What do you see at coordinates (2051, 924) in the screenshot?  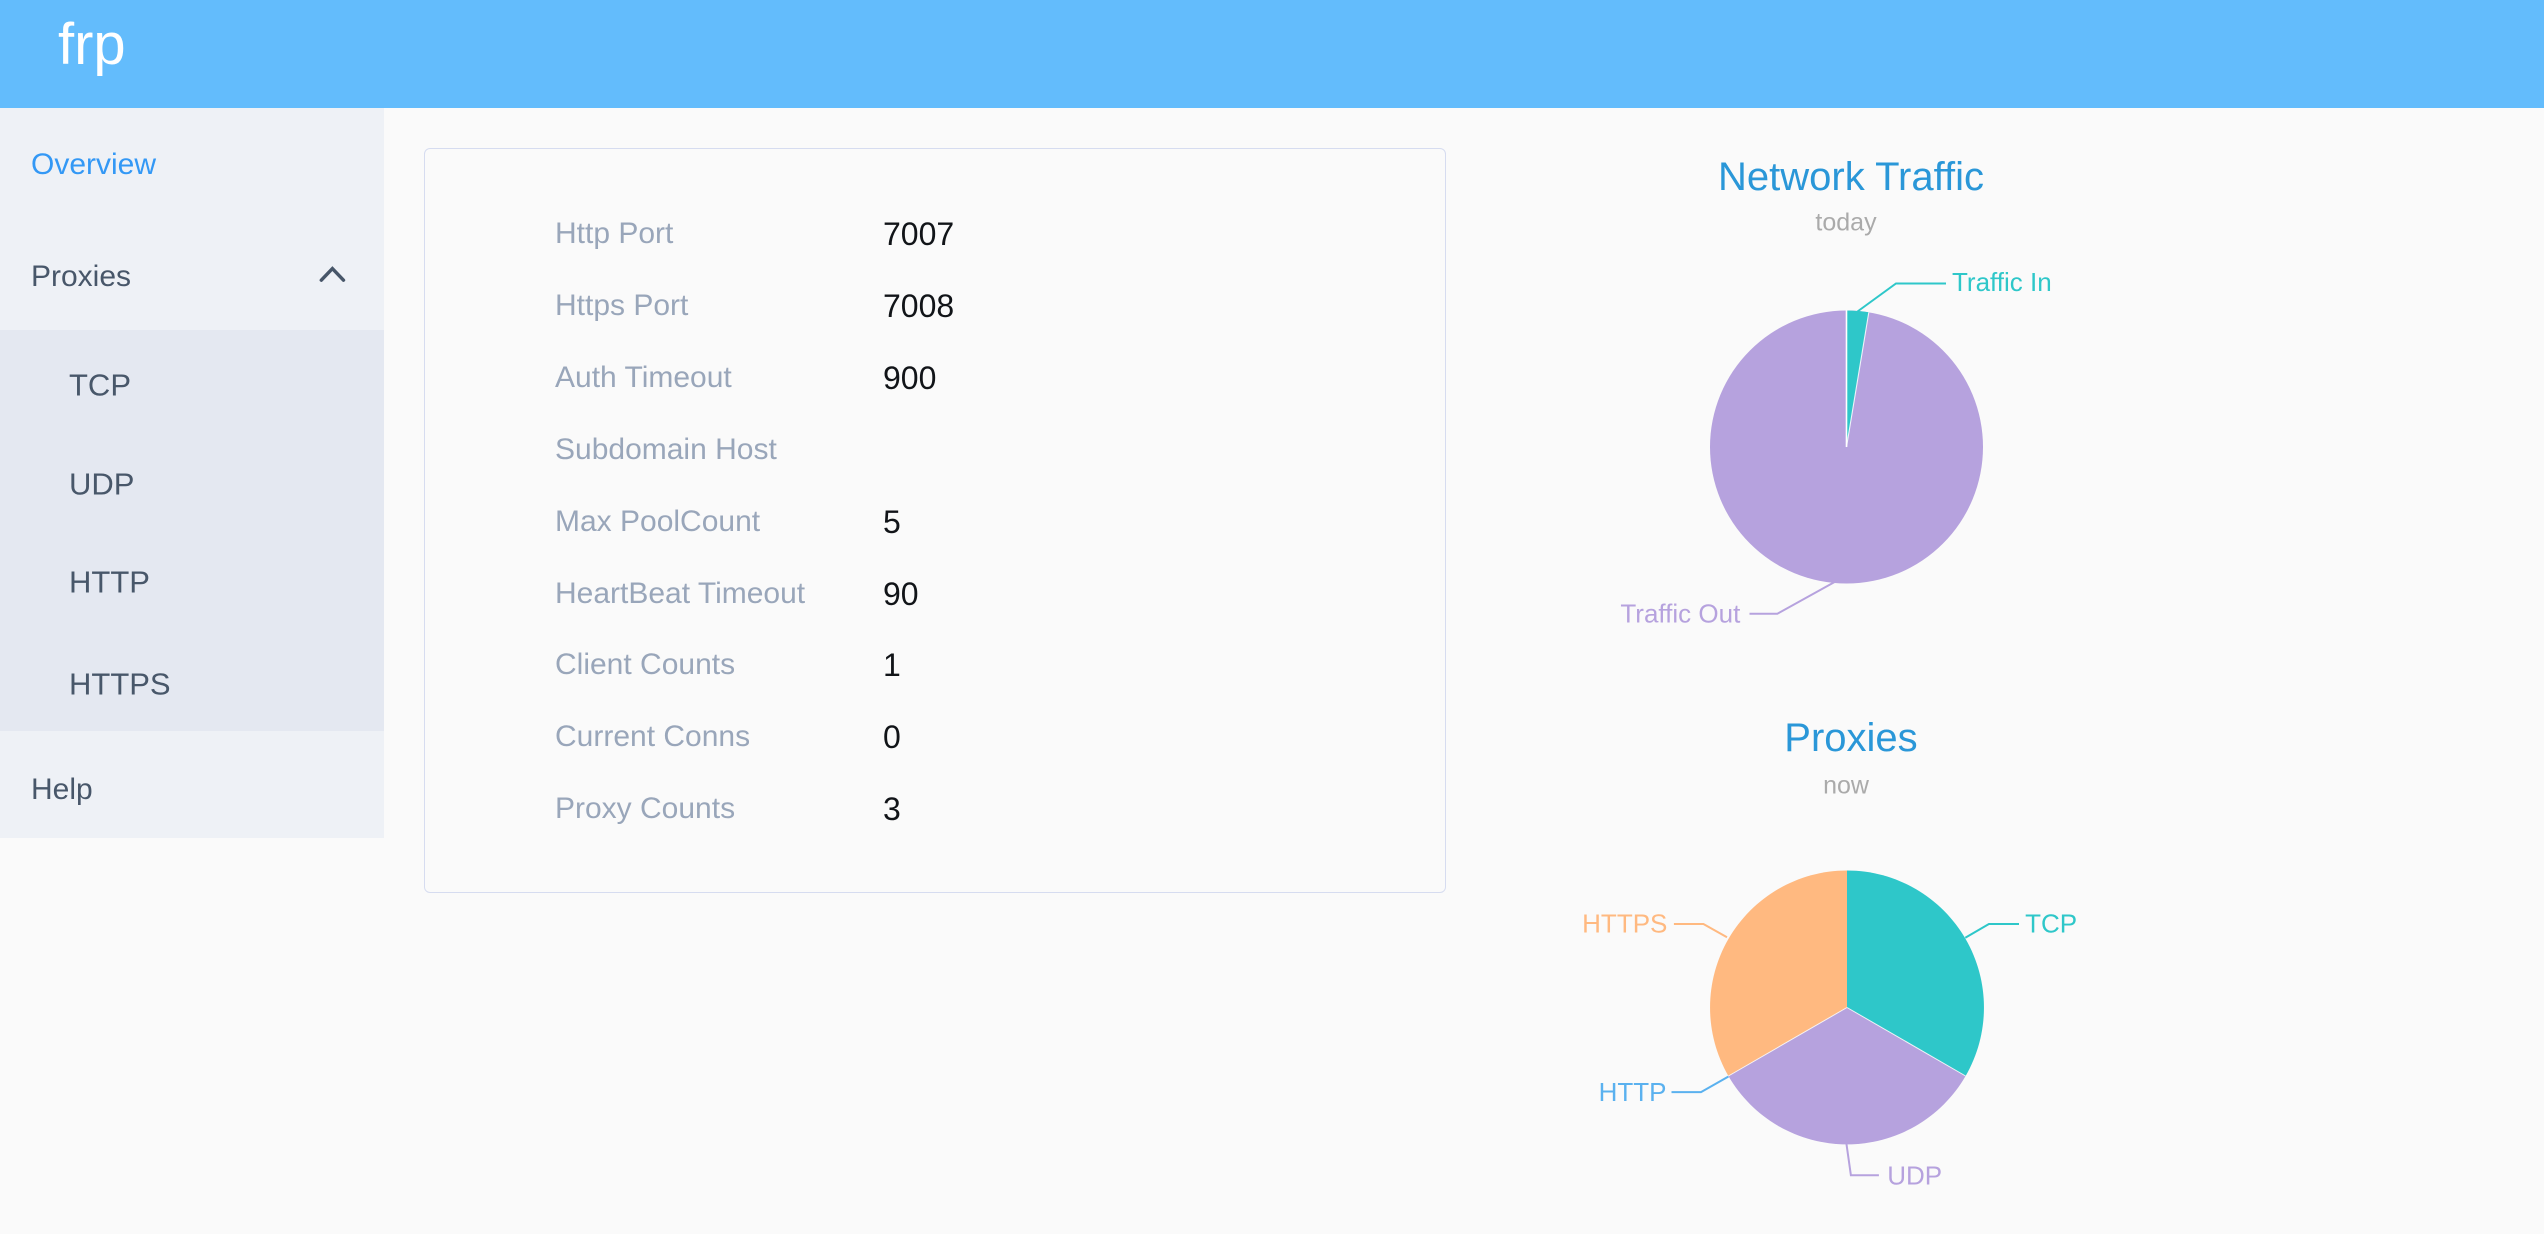 I see `svg-text: TCP` at bounding box center [2051, 924].